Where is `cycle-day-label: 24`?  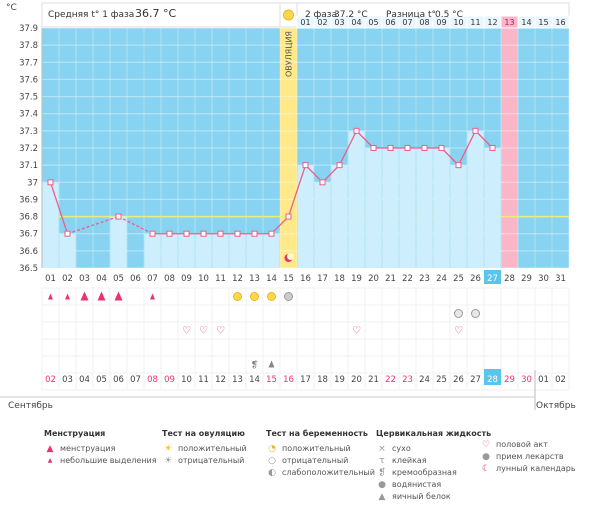 cycle-day-label: 24 is located at coordinates (441, 279).